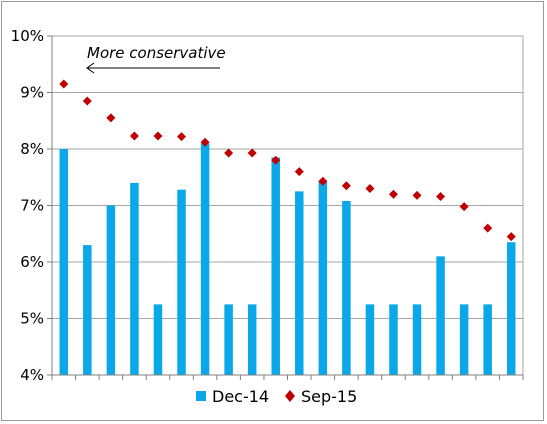  I want to click on y-tick-label: 6%, so click(32, 262).